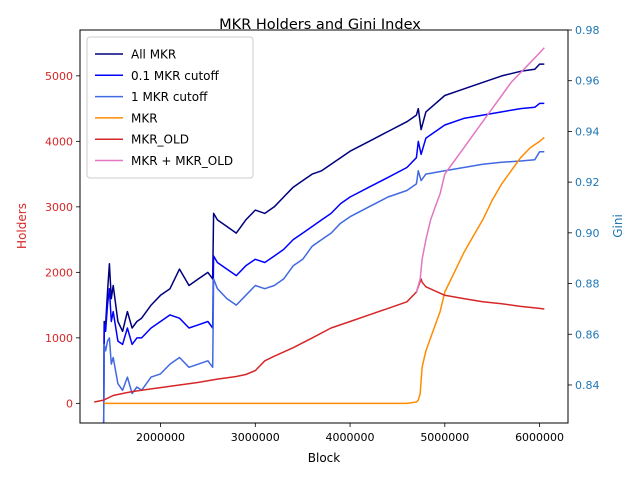 This screenshot has height=480, width=640. Describe the element at coordinates (59, 272) in the screenshot. I see `y-left-tick-label: 2000` at that location.